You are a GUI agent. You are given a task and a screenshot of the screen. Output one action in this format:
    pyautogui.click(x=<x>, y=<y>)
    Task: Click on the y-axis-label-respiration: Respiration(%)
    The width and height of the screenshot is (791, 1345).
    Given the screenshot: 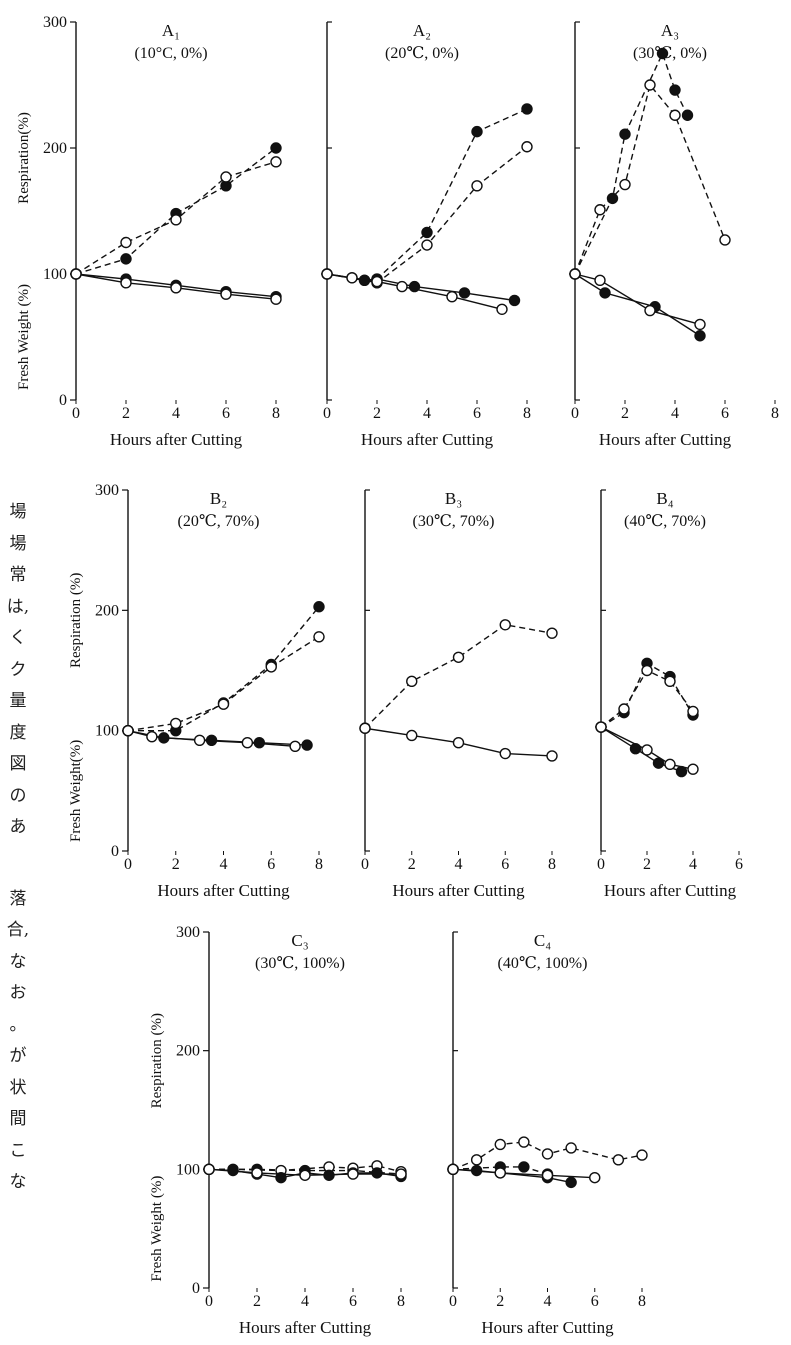 What is the action you would take?
    pyautogui.click(x=24, y=158)
    